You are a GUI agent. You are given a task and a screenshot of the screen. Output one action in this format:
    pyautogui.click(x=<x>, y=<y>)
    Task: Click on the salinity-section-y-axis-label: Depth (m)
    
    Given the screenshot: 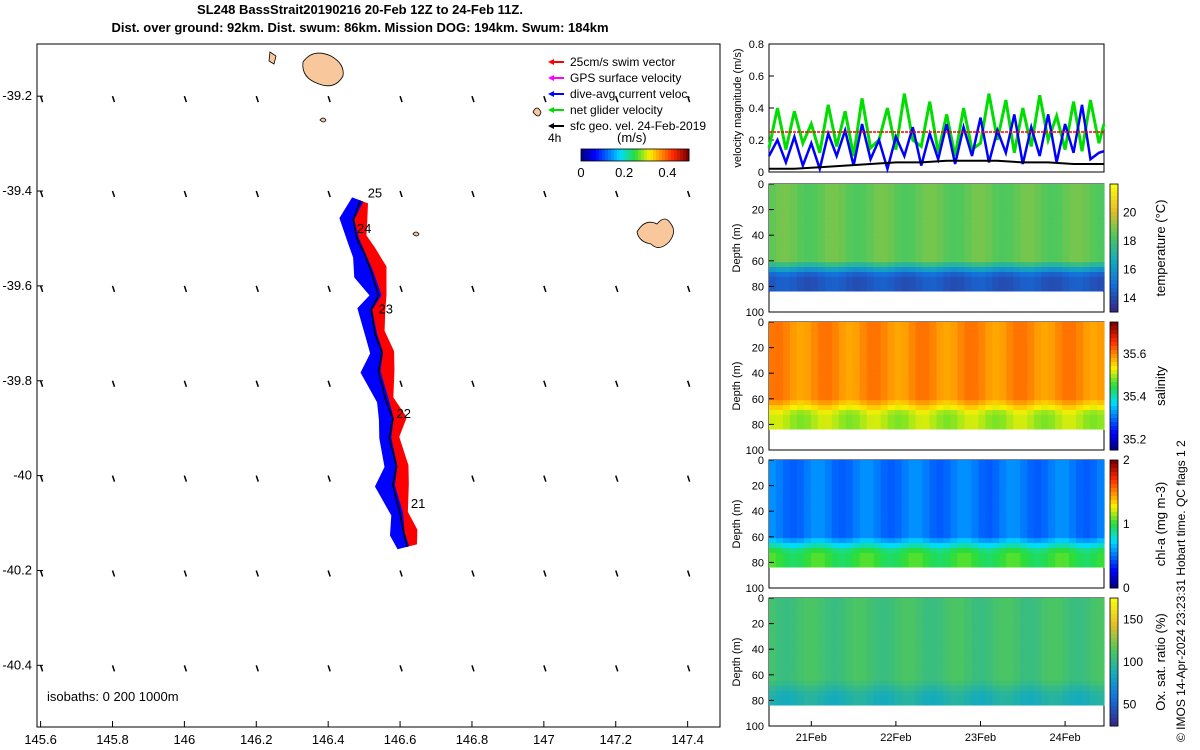 What is the action you would take?
    pyautogui.click(x=737, y=386)
    